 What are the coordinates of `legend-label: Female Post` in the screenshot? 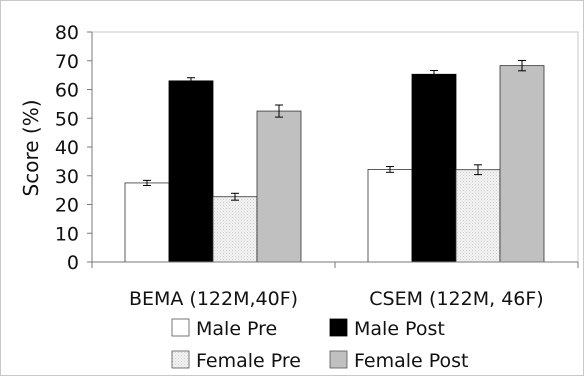 It's located at (411, 361).